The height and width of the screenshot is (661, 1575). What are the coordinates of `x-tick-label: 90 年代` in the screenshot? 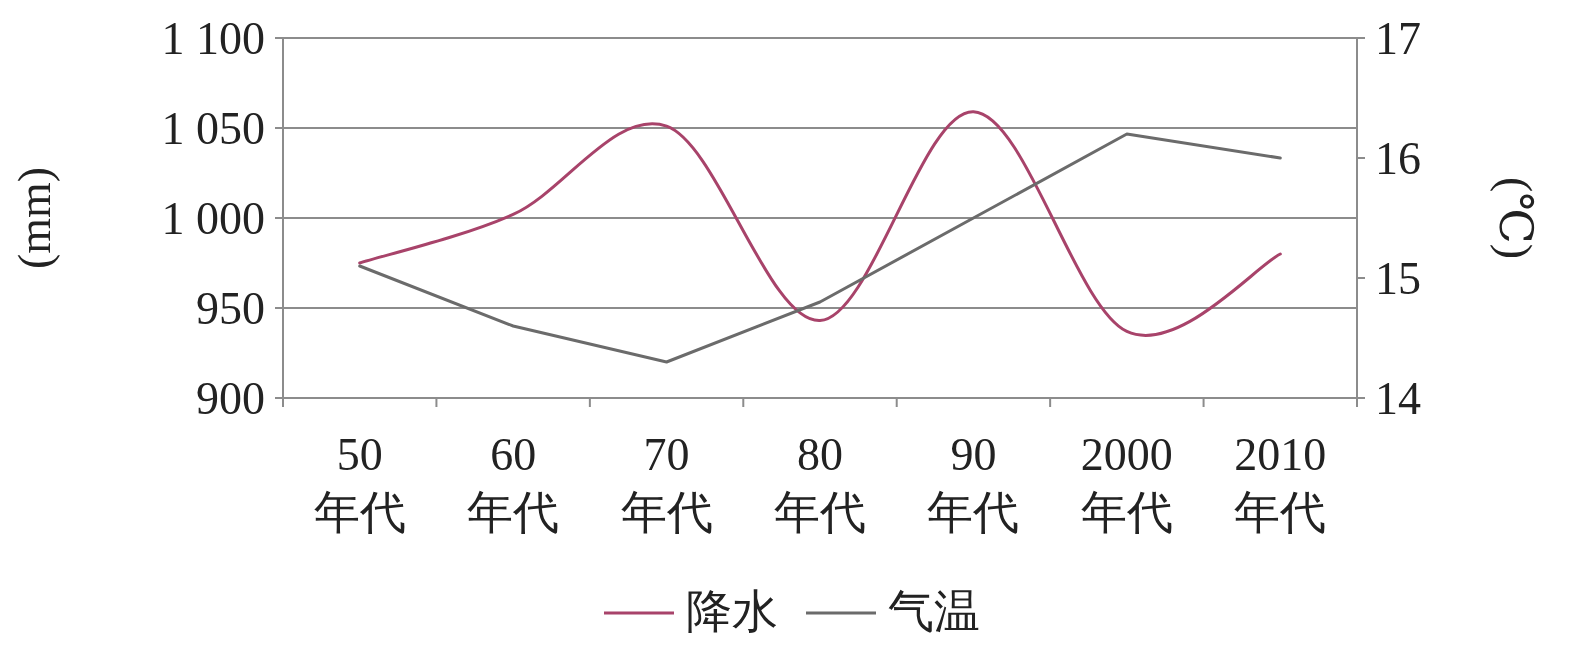 It's located at (973, 483).